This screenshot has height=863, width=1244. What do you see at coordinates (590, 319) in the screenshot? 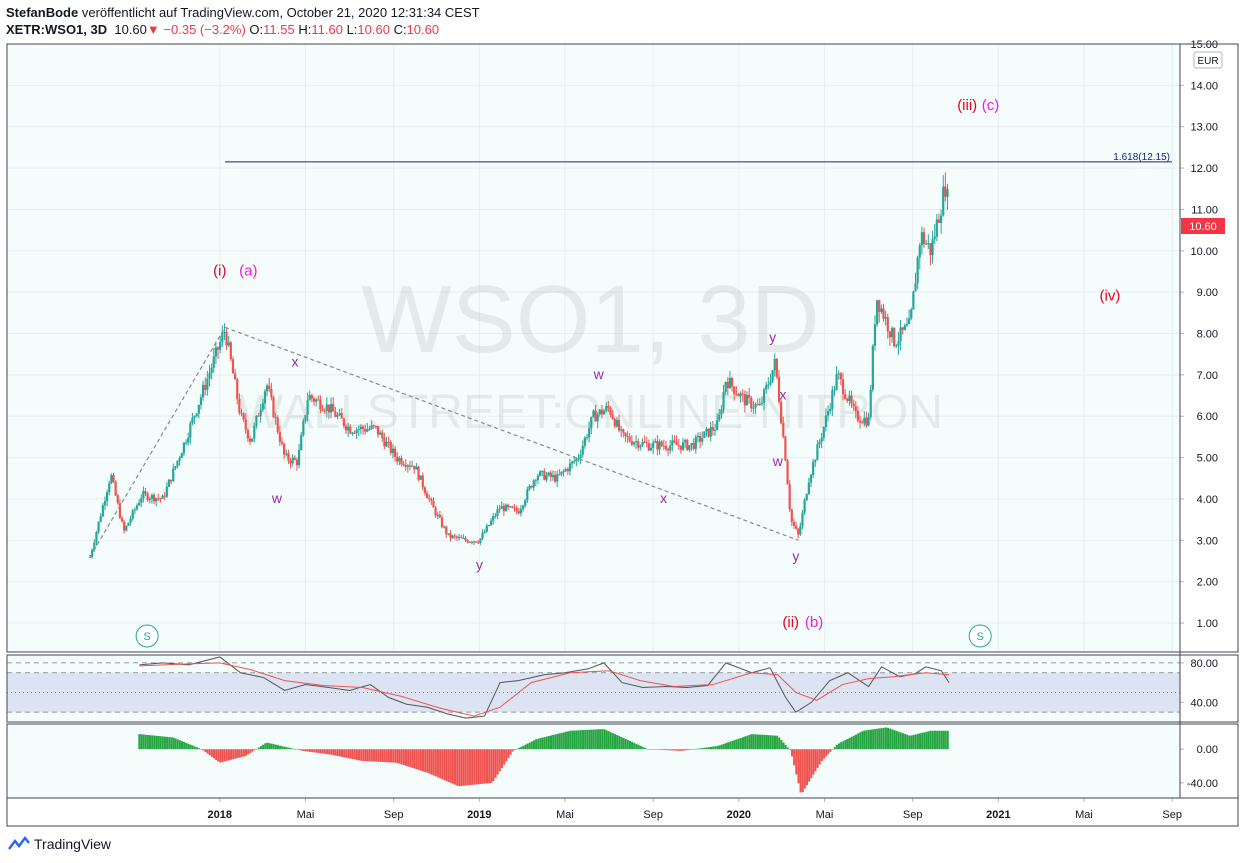
I see `watermark-title: WSO1, 3D` at bounding box center [590, 319].